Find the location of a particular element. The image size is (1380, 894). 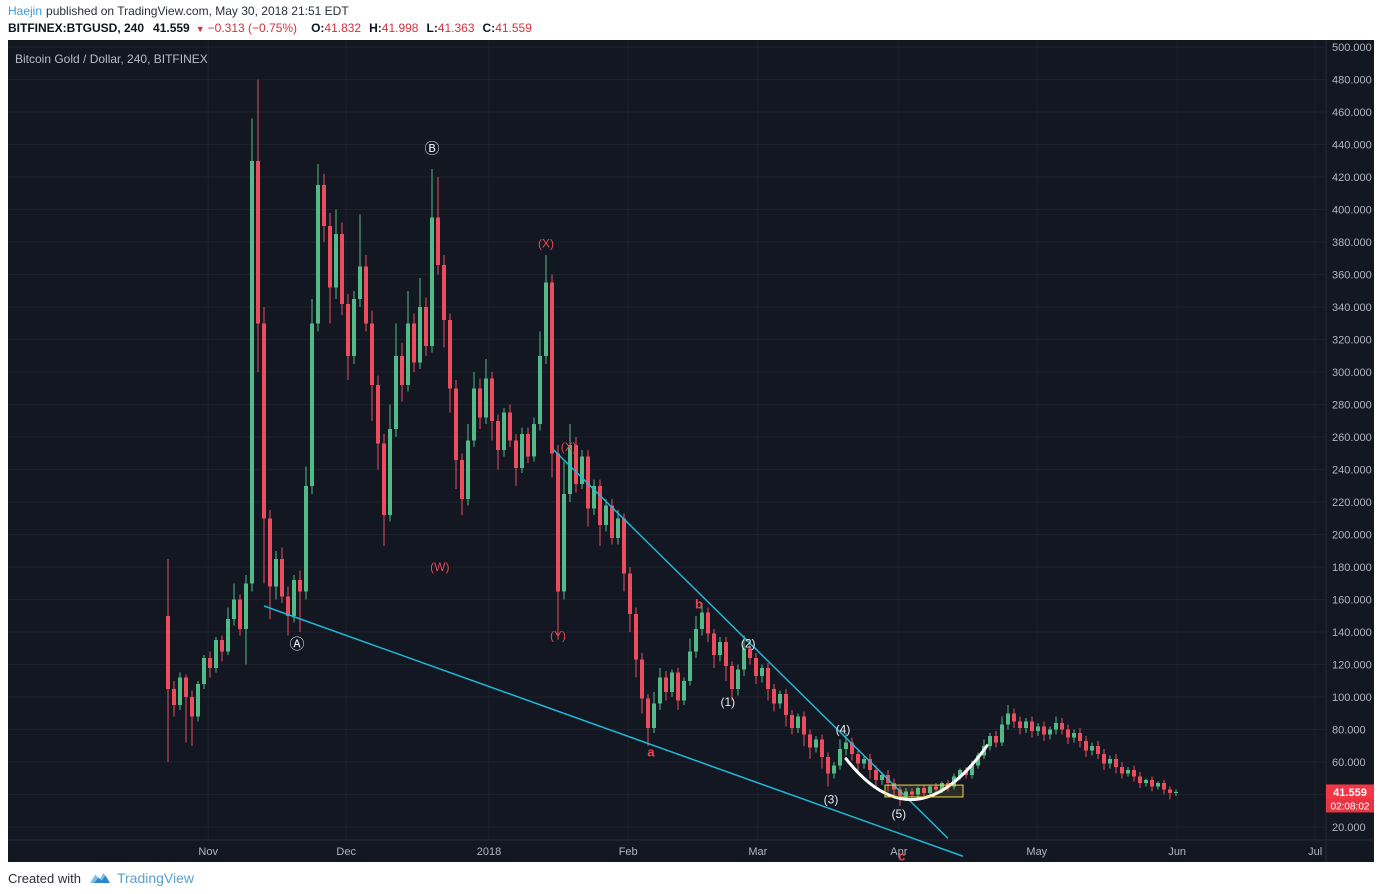

header-last-price: 41.559 is located at coordinates (171, 28).